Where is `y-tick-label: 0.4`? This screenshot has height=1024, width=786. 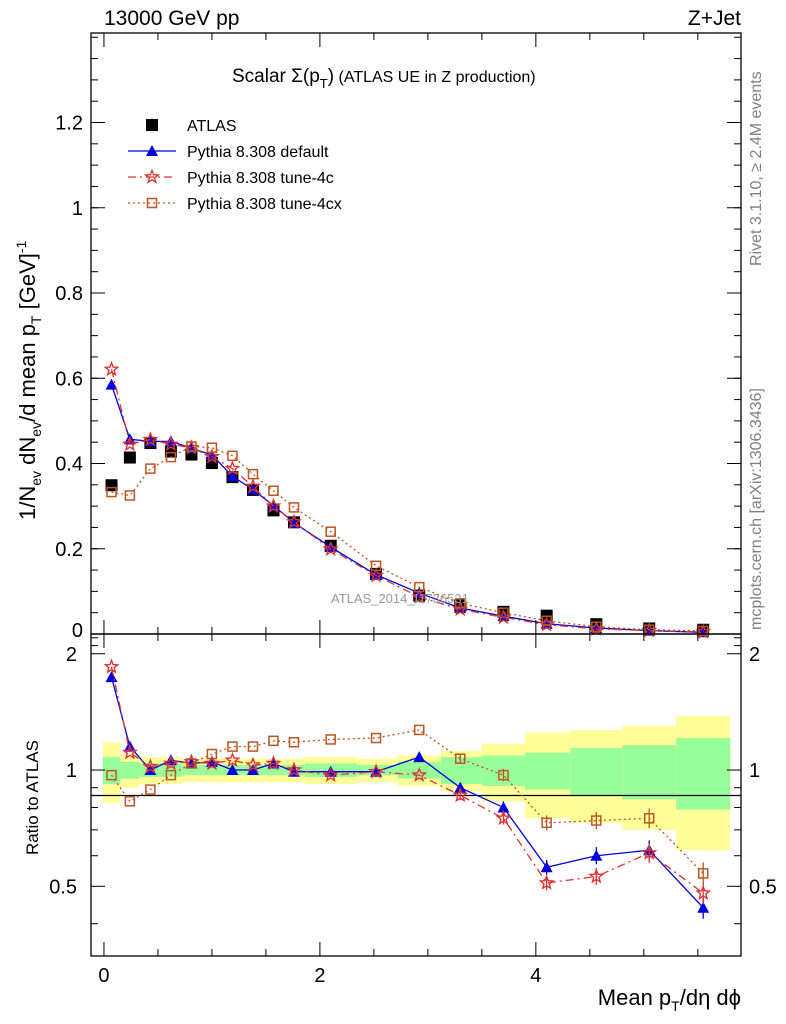 y-tick-label: 0.4 is located at coordinates (69, 465).